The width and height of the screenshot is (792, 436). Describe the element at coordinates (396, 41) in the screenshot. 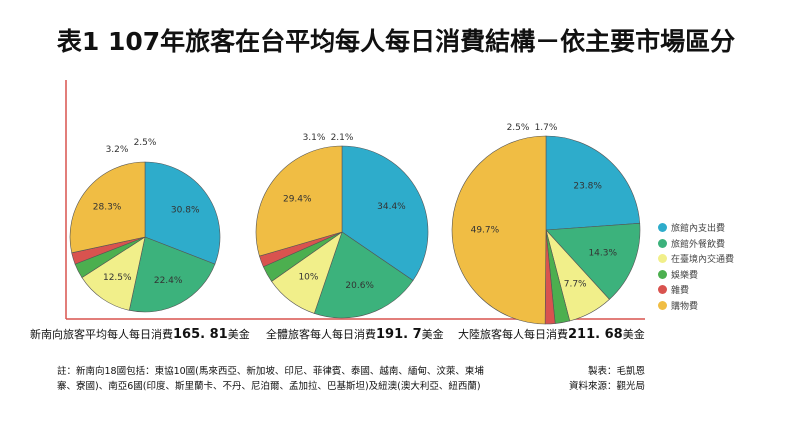

I see `chart-title: 表1 107年旅客在台平均每人每日消費結構－依主要市場區分` at that location.